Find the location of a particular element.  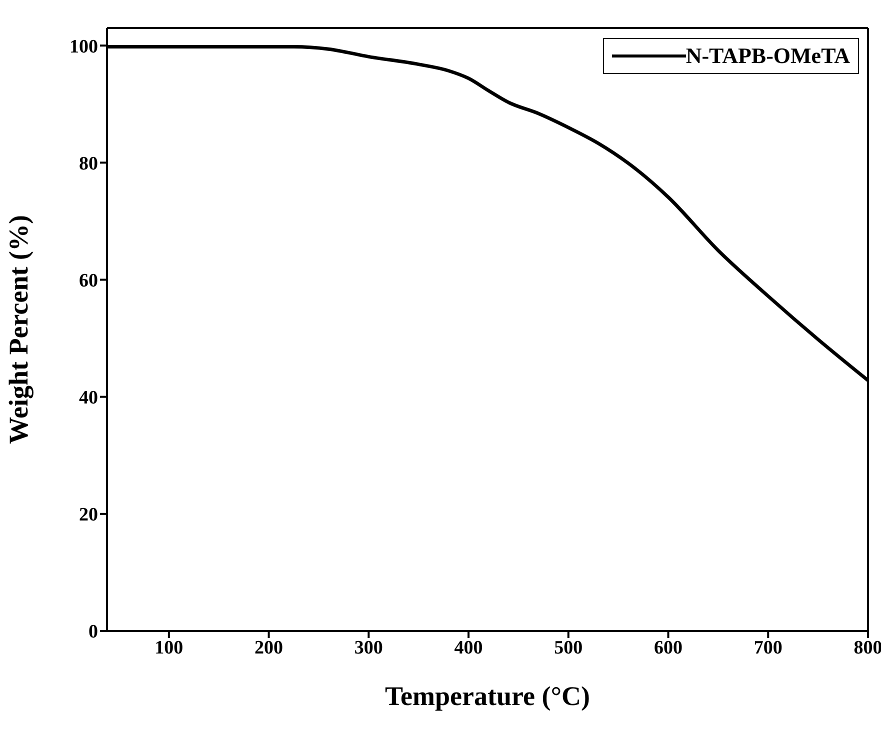

legend-label: N-TAPB-OMeTA is located at coordinates (768, 56).